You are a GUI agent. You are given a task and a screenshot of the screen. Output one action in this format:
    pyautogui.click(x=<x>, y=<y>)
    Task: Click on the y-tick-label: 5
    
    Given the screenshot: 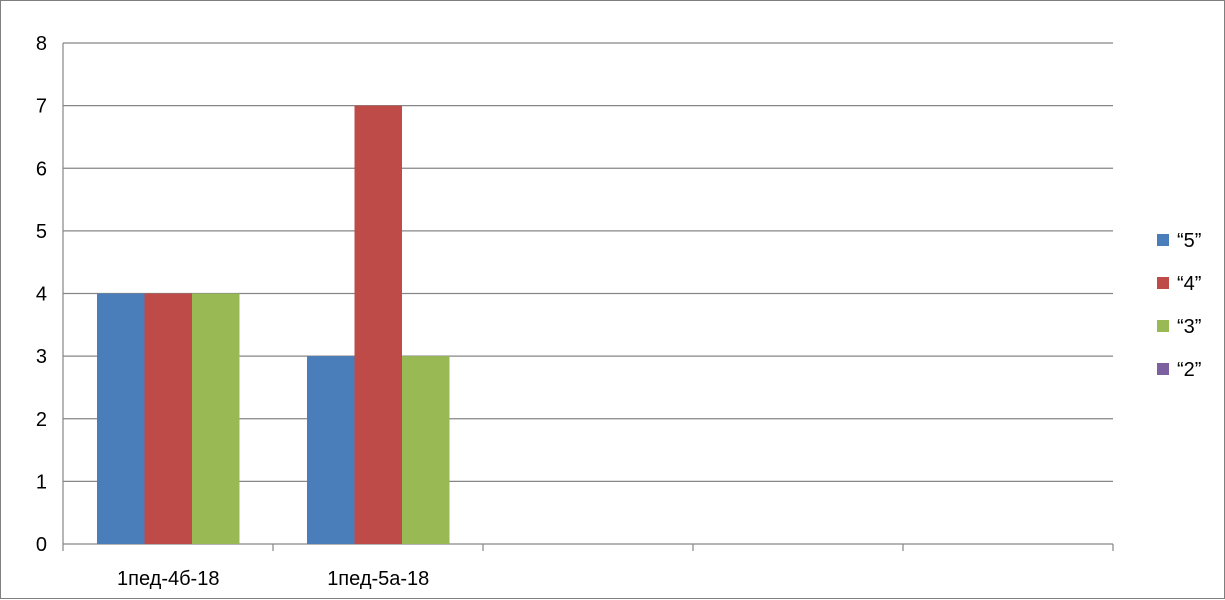 What is the action you would take?
    pyautogui.click(x=41, y=232)
    